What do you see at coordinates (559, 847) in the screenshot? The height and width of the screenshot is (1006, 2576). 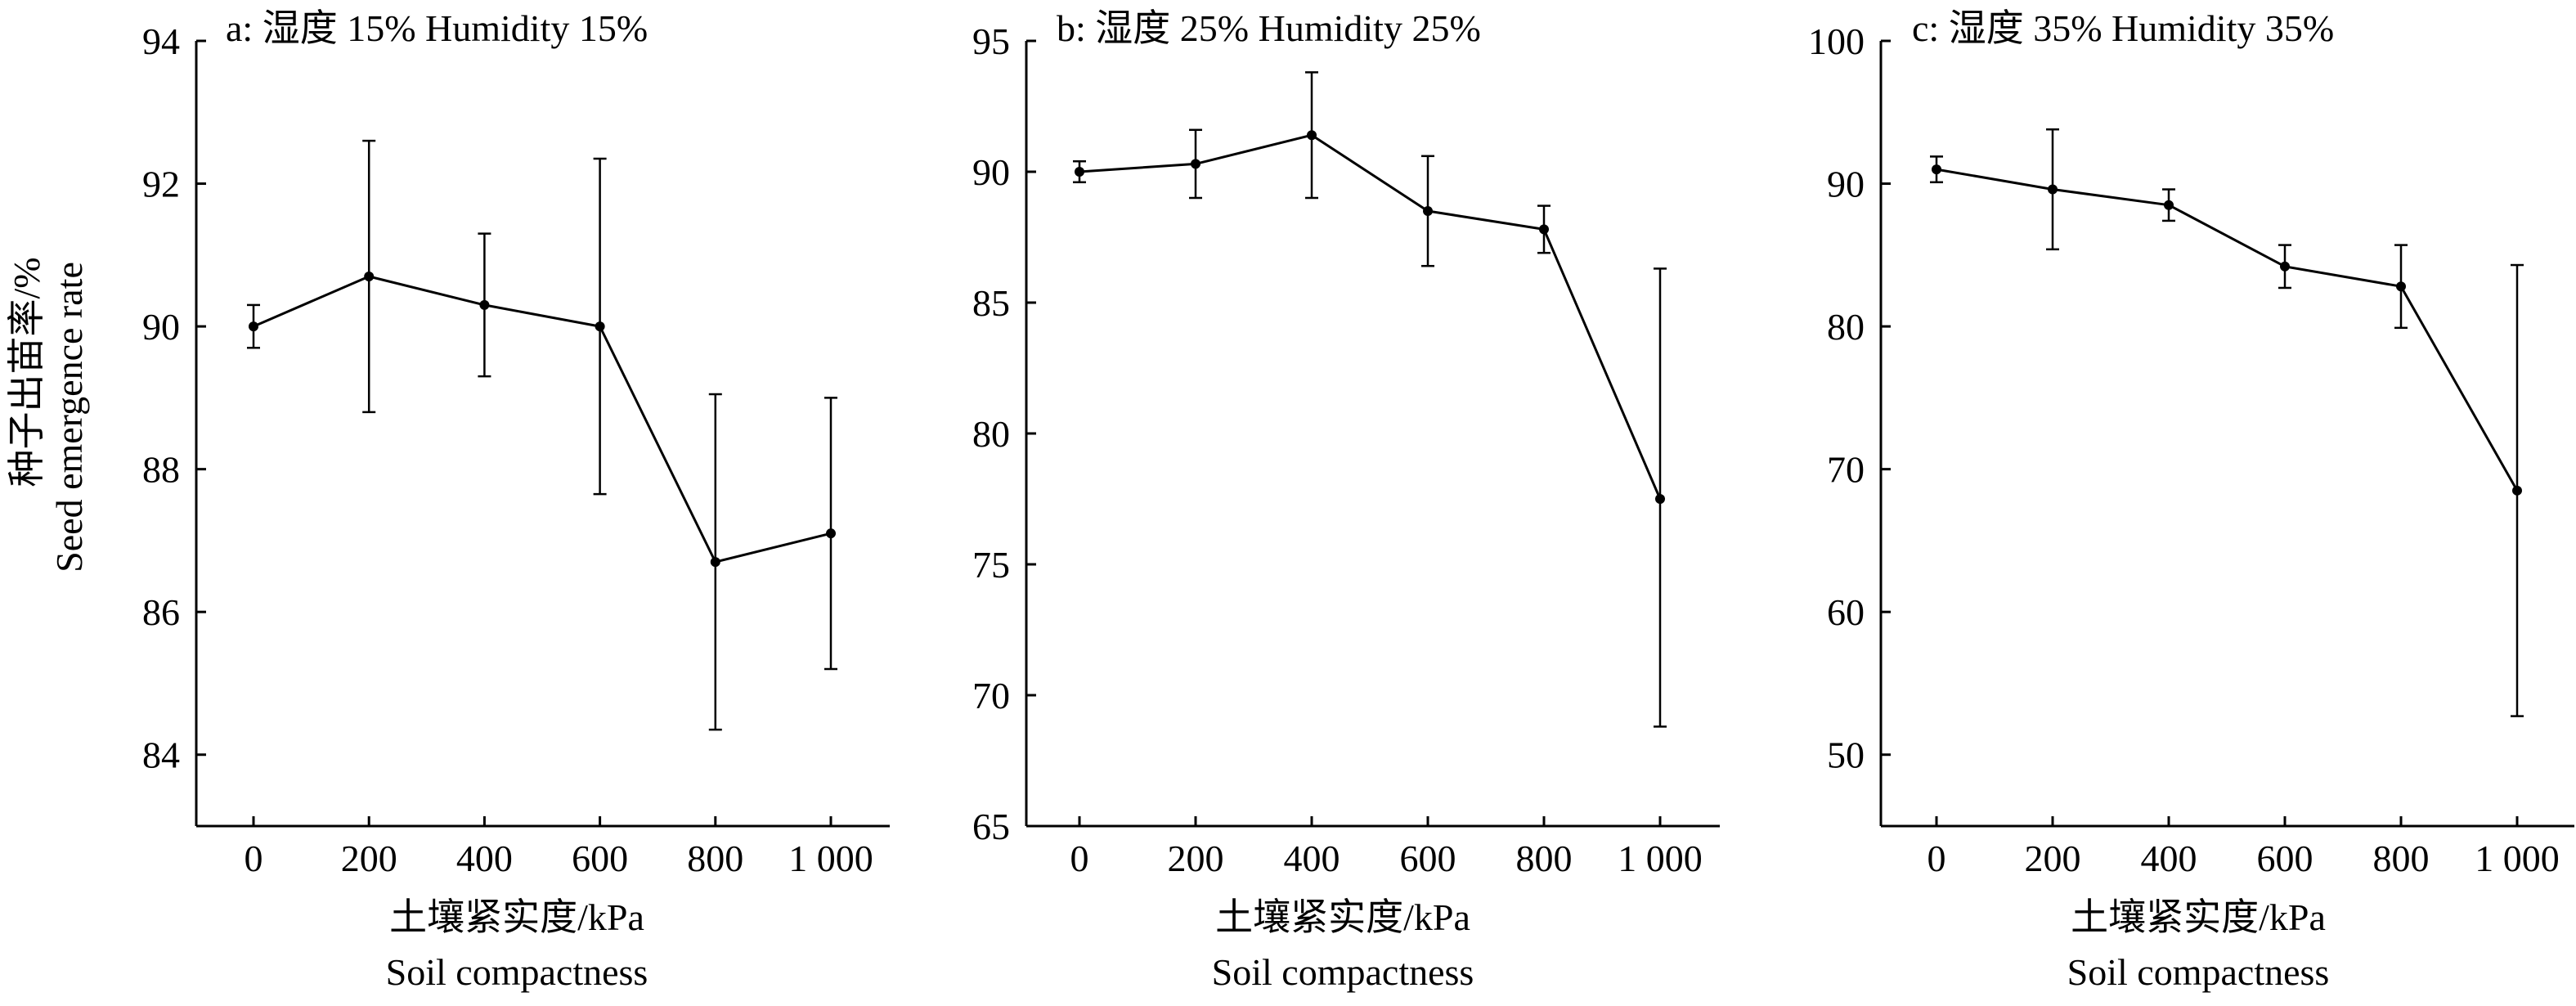 I see `panel-a-x-ticks: 0 200 400 600 800 1 000` at bounding box center [559, 847].